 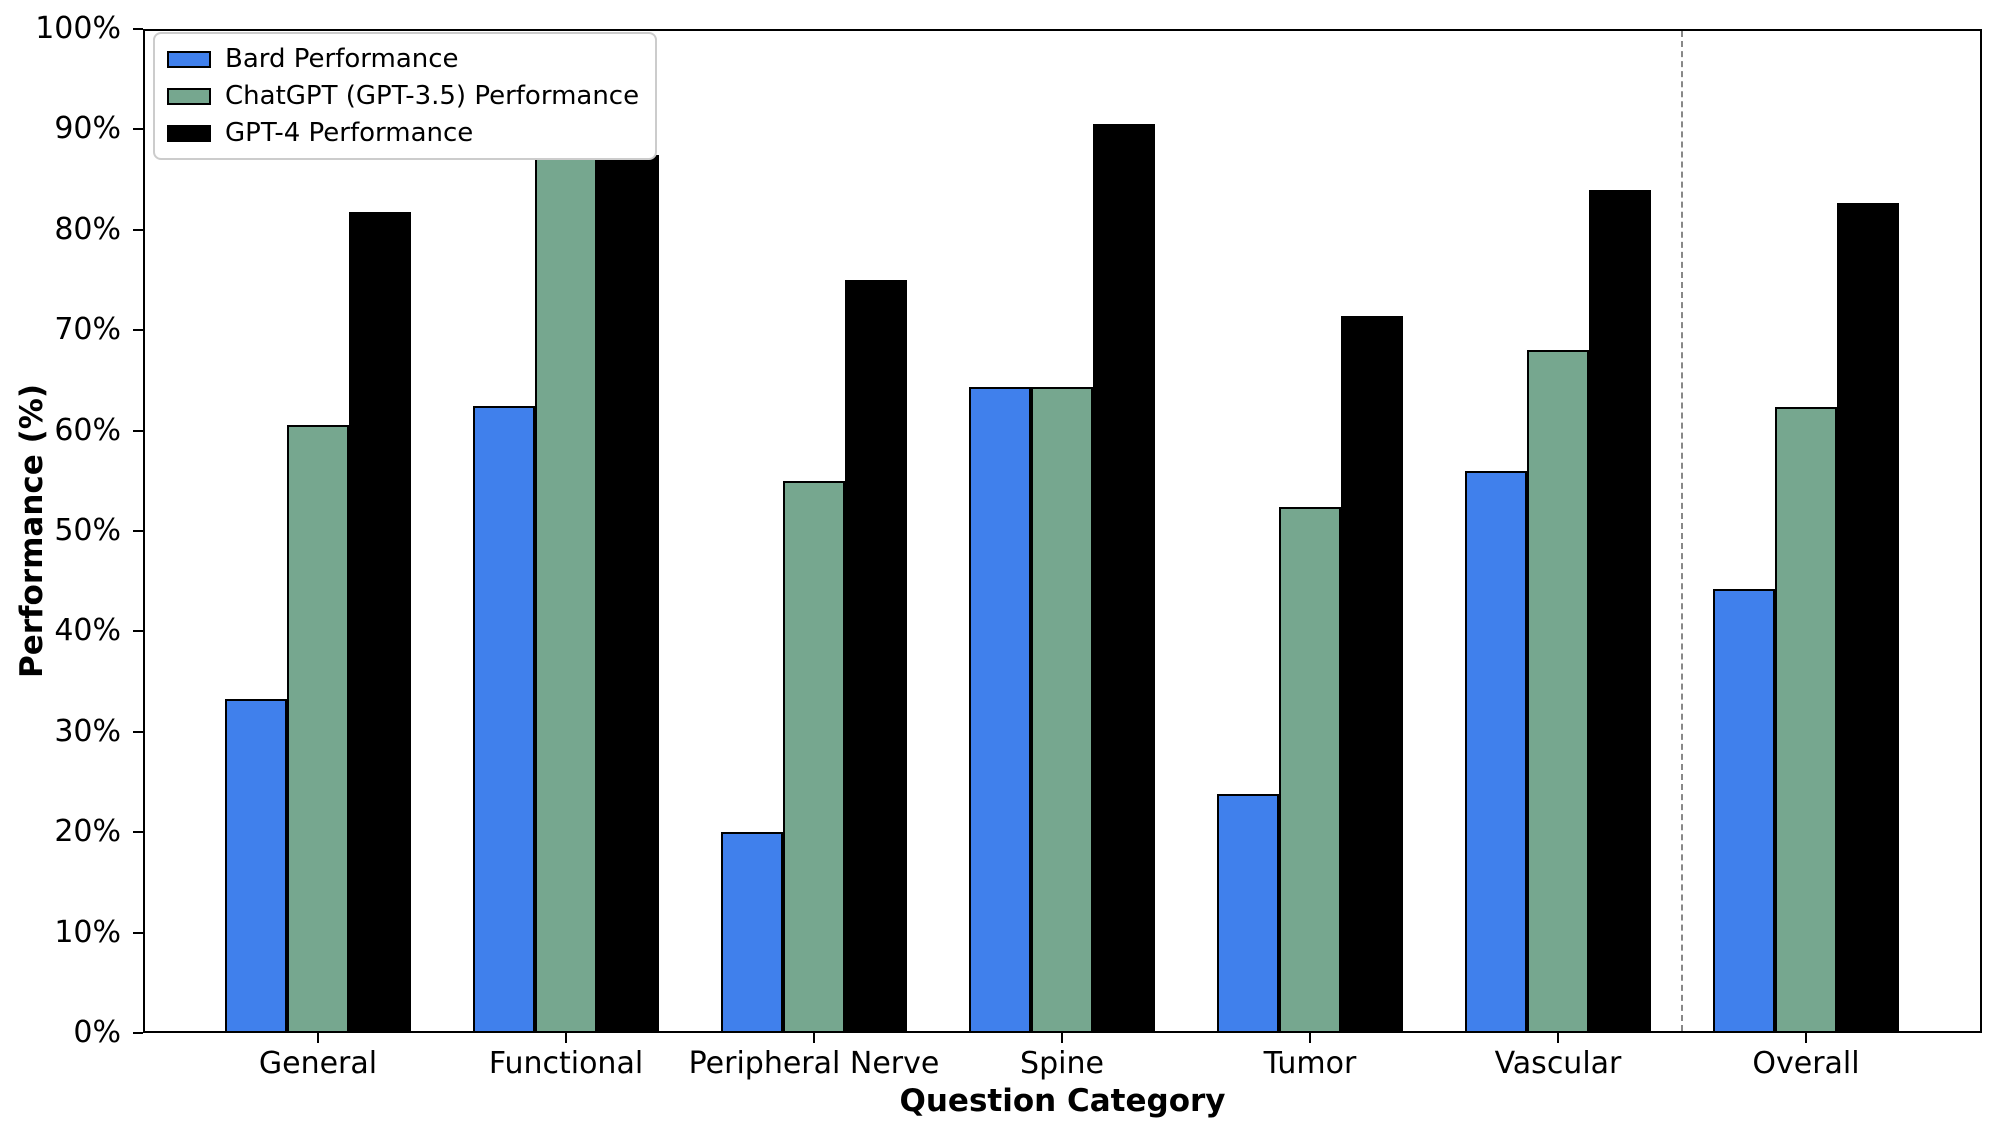 What do you see at coordinates (1682, 531) in the screenshot?
I see `category-separator-line` at bounding box center [1682, 531].